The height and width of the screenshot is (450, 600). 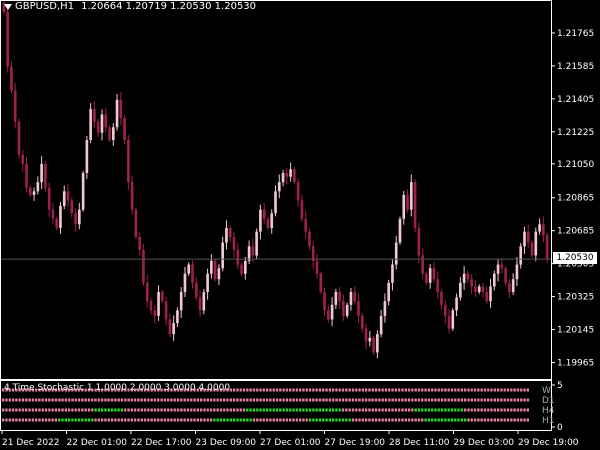 What do you see at coordinates (8, 6) in the screenshot?
I see `chevron-down-icon` at bounding box center [8, 6].